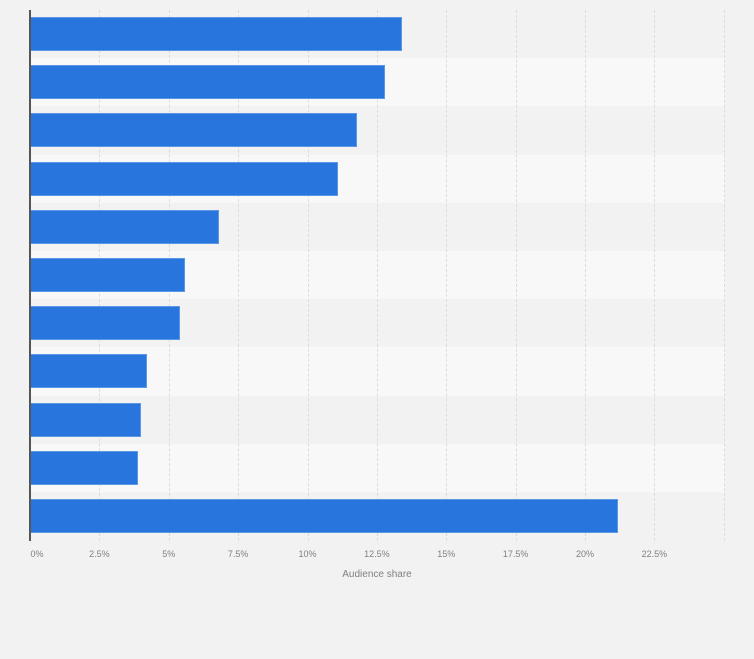  Describe the element at coordinates (37, 554) in the screenshot. I see `x-tick-label: 0%` at that location.